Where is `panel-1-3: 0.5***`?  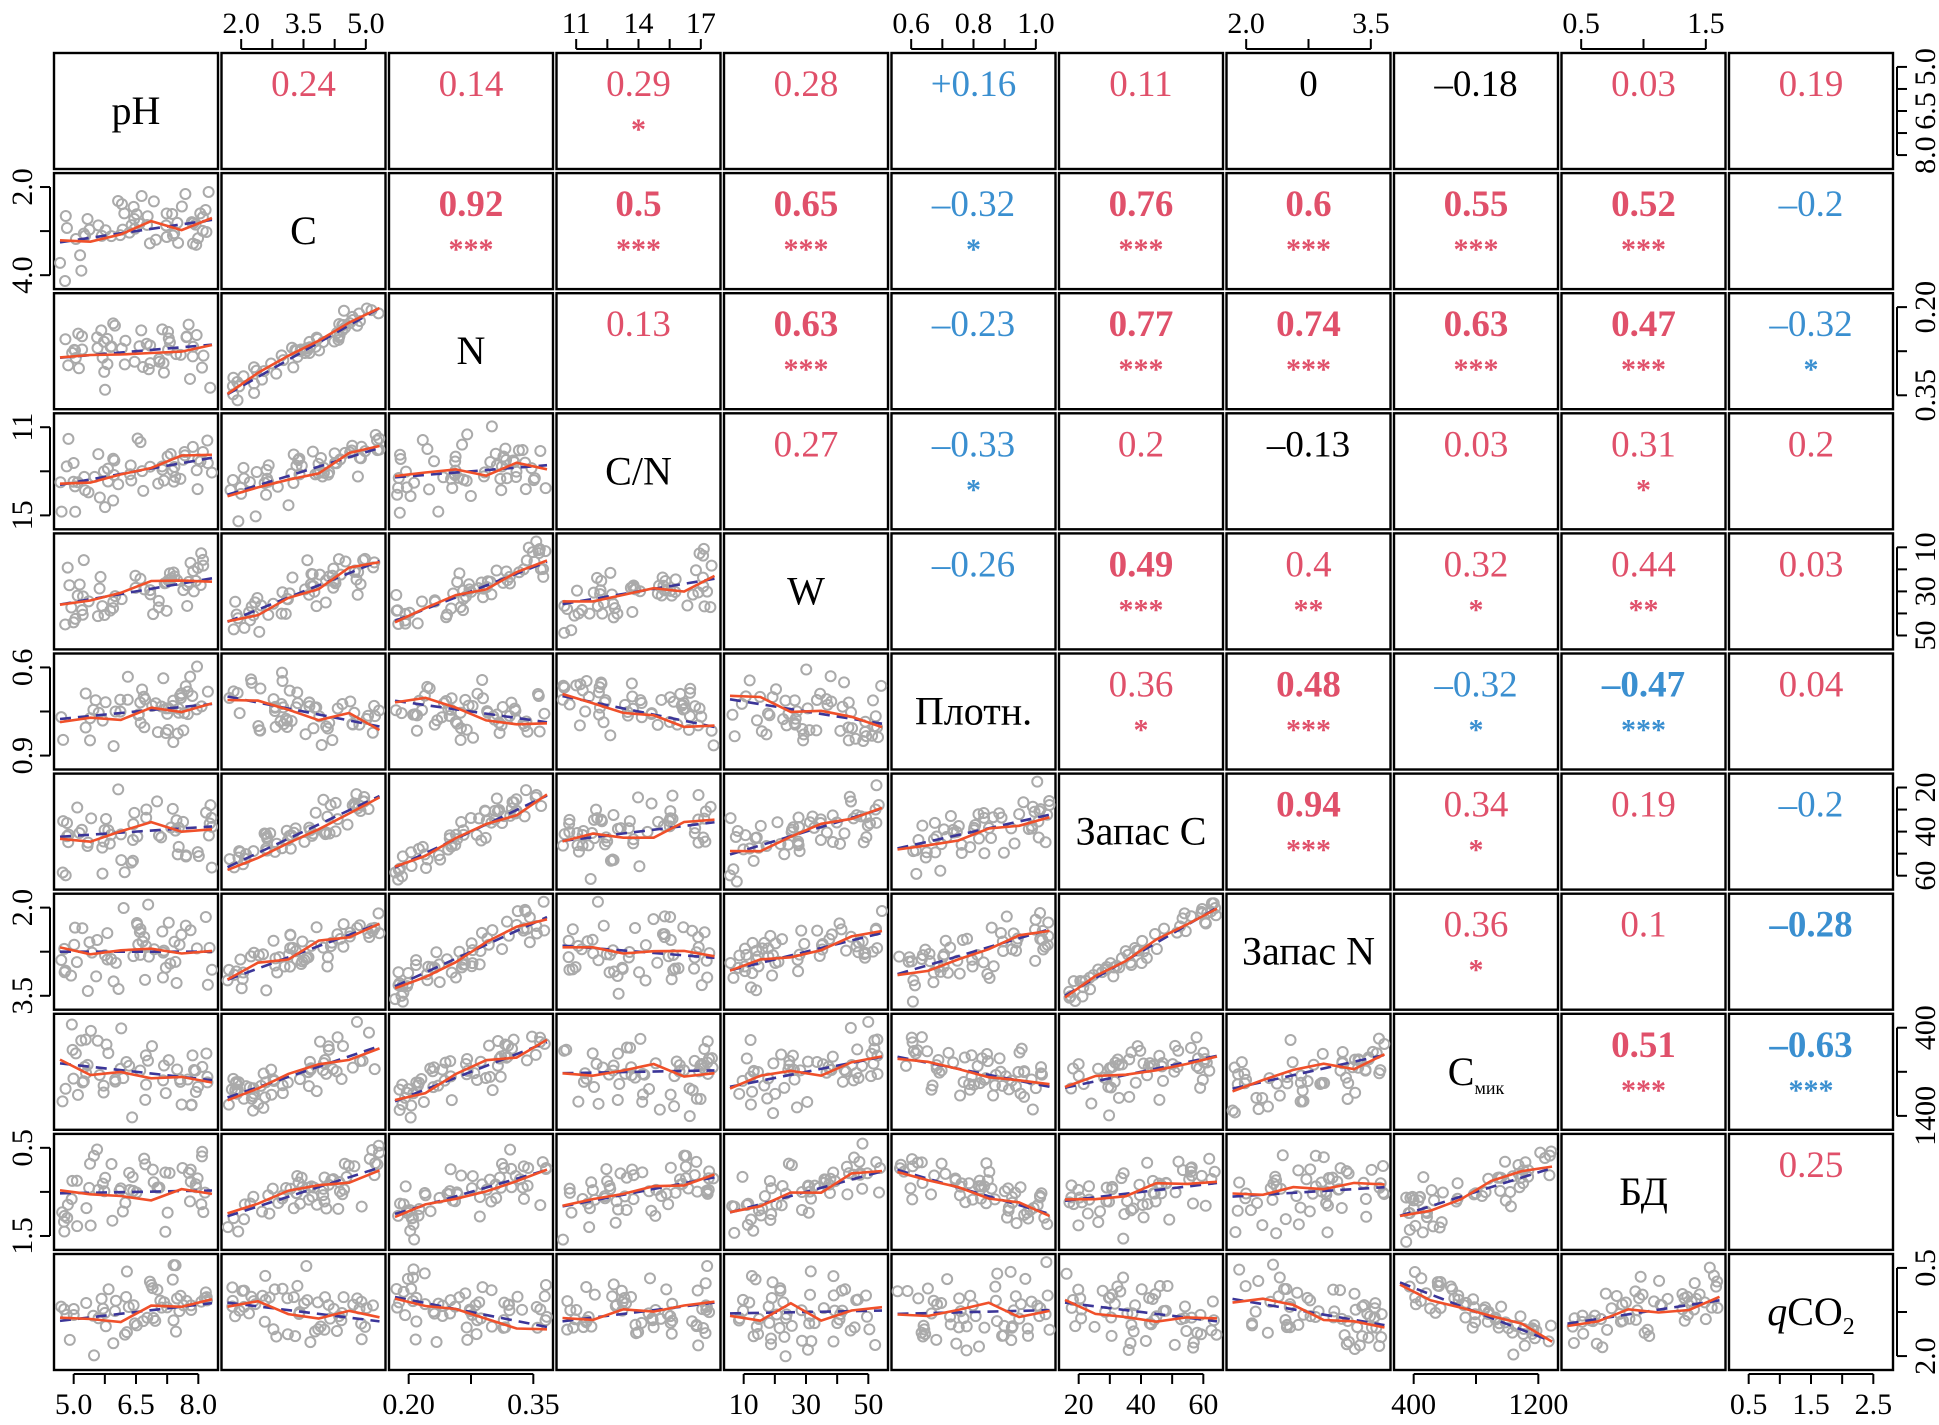 panel-1-3: 0.5*** is located at coordinates (638, 231).